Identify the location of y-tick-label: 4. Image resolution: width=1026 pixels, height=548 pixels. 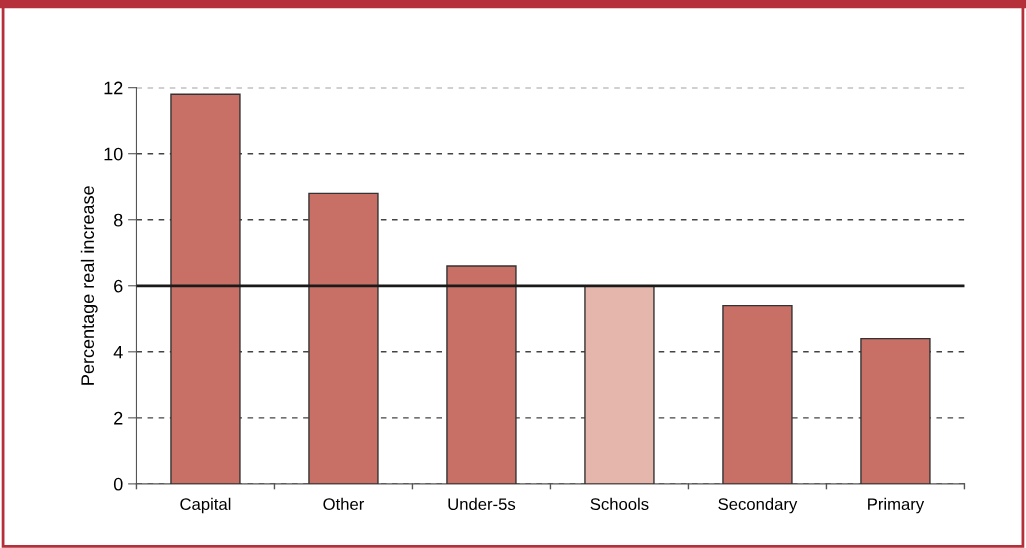
(118, 352).